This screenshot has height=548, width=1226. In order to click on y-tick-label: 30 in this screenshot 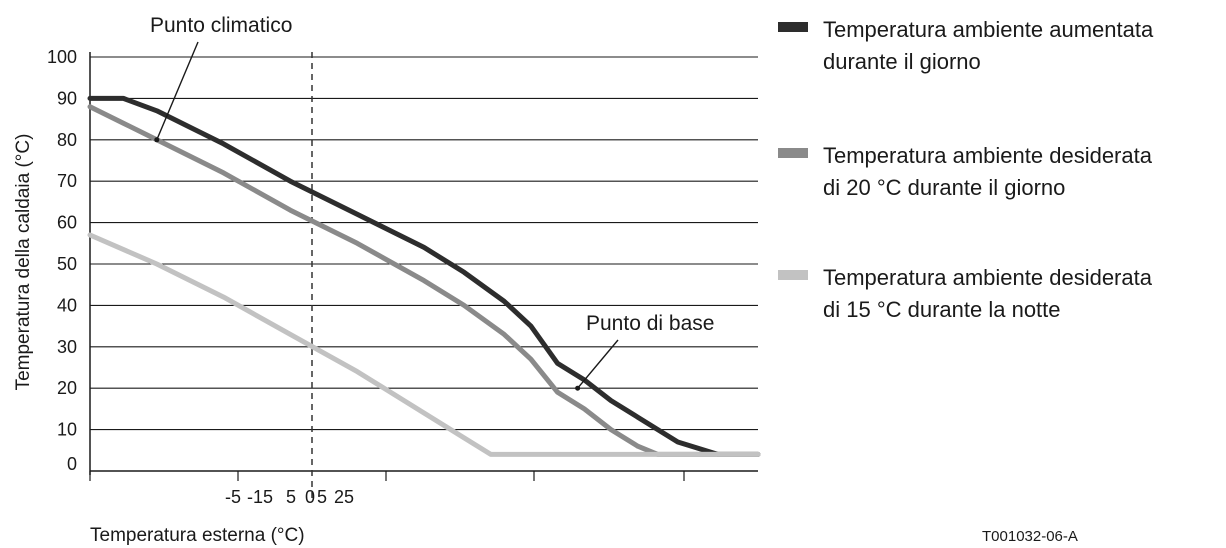, I will do `click(67, 347)`.